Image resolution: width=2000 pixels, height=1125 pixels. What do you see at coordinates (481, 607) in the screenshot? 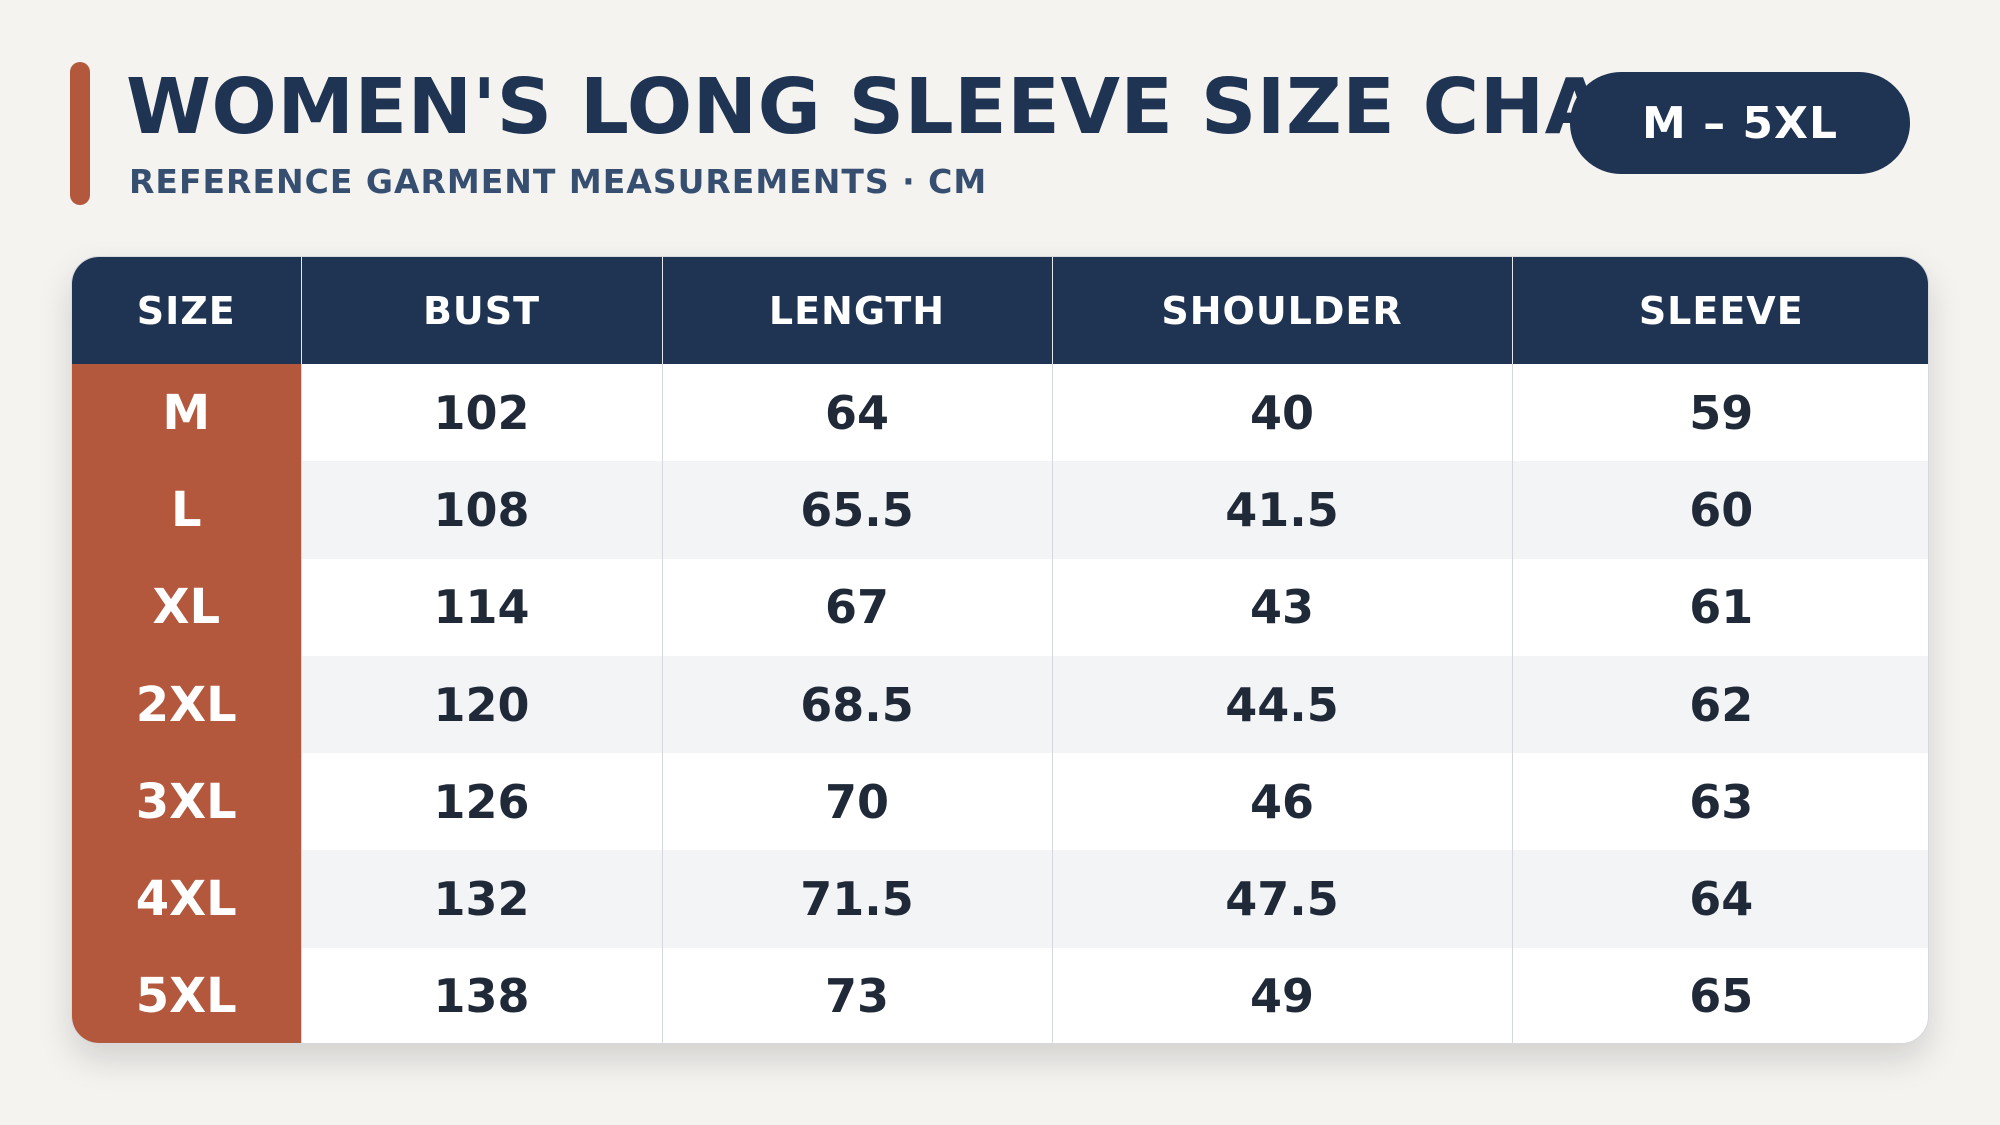
I see `bust-cell: 114` at bounding box center [481, 607].